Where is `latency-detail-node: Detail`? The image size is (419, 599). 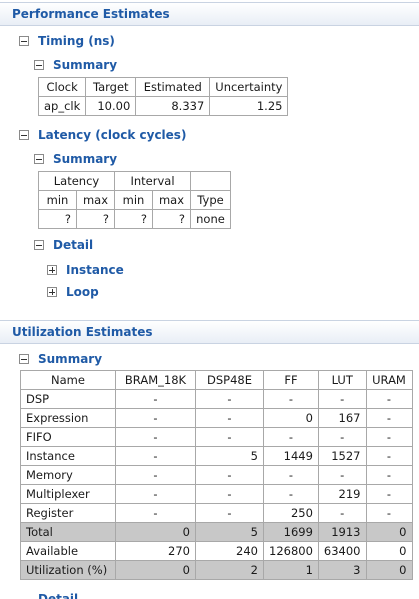 latency-detail-node: Detail is located at coordinates (63, 245).